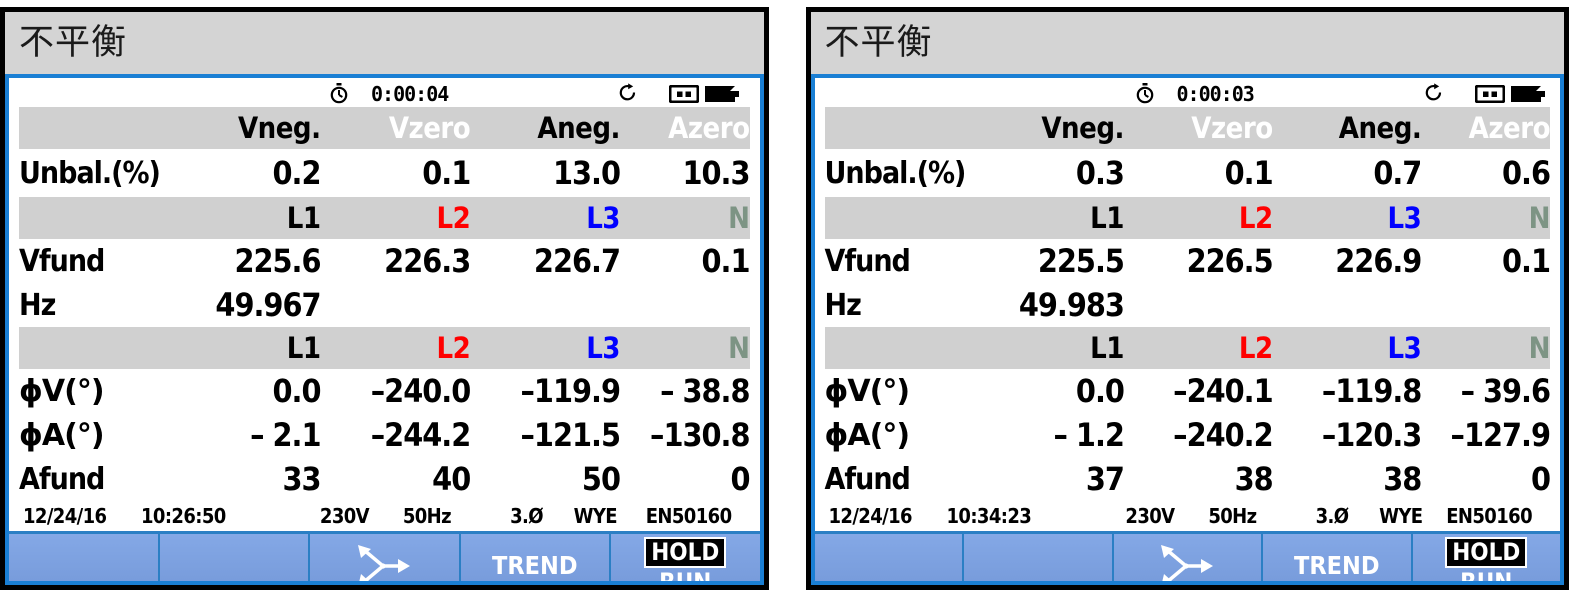  Describe the element at coordinates (1249, 173) in the screenshot. I see `unbal-vzero-value: 0.1` at that location.